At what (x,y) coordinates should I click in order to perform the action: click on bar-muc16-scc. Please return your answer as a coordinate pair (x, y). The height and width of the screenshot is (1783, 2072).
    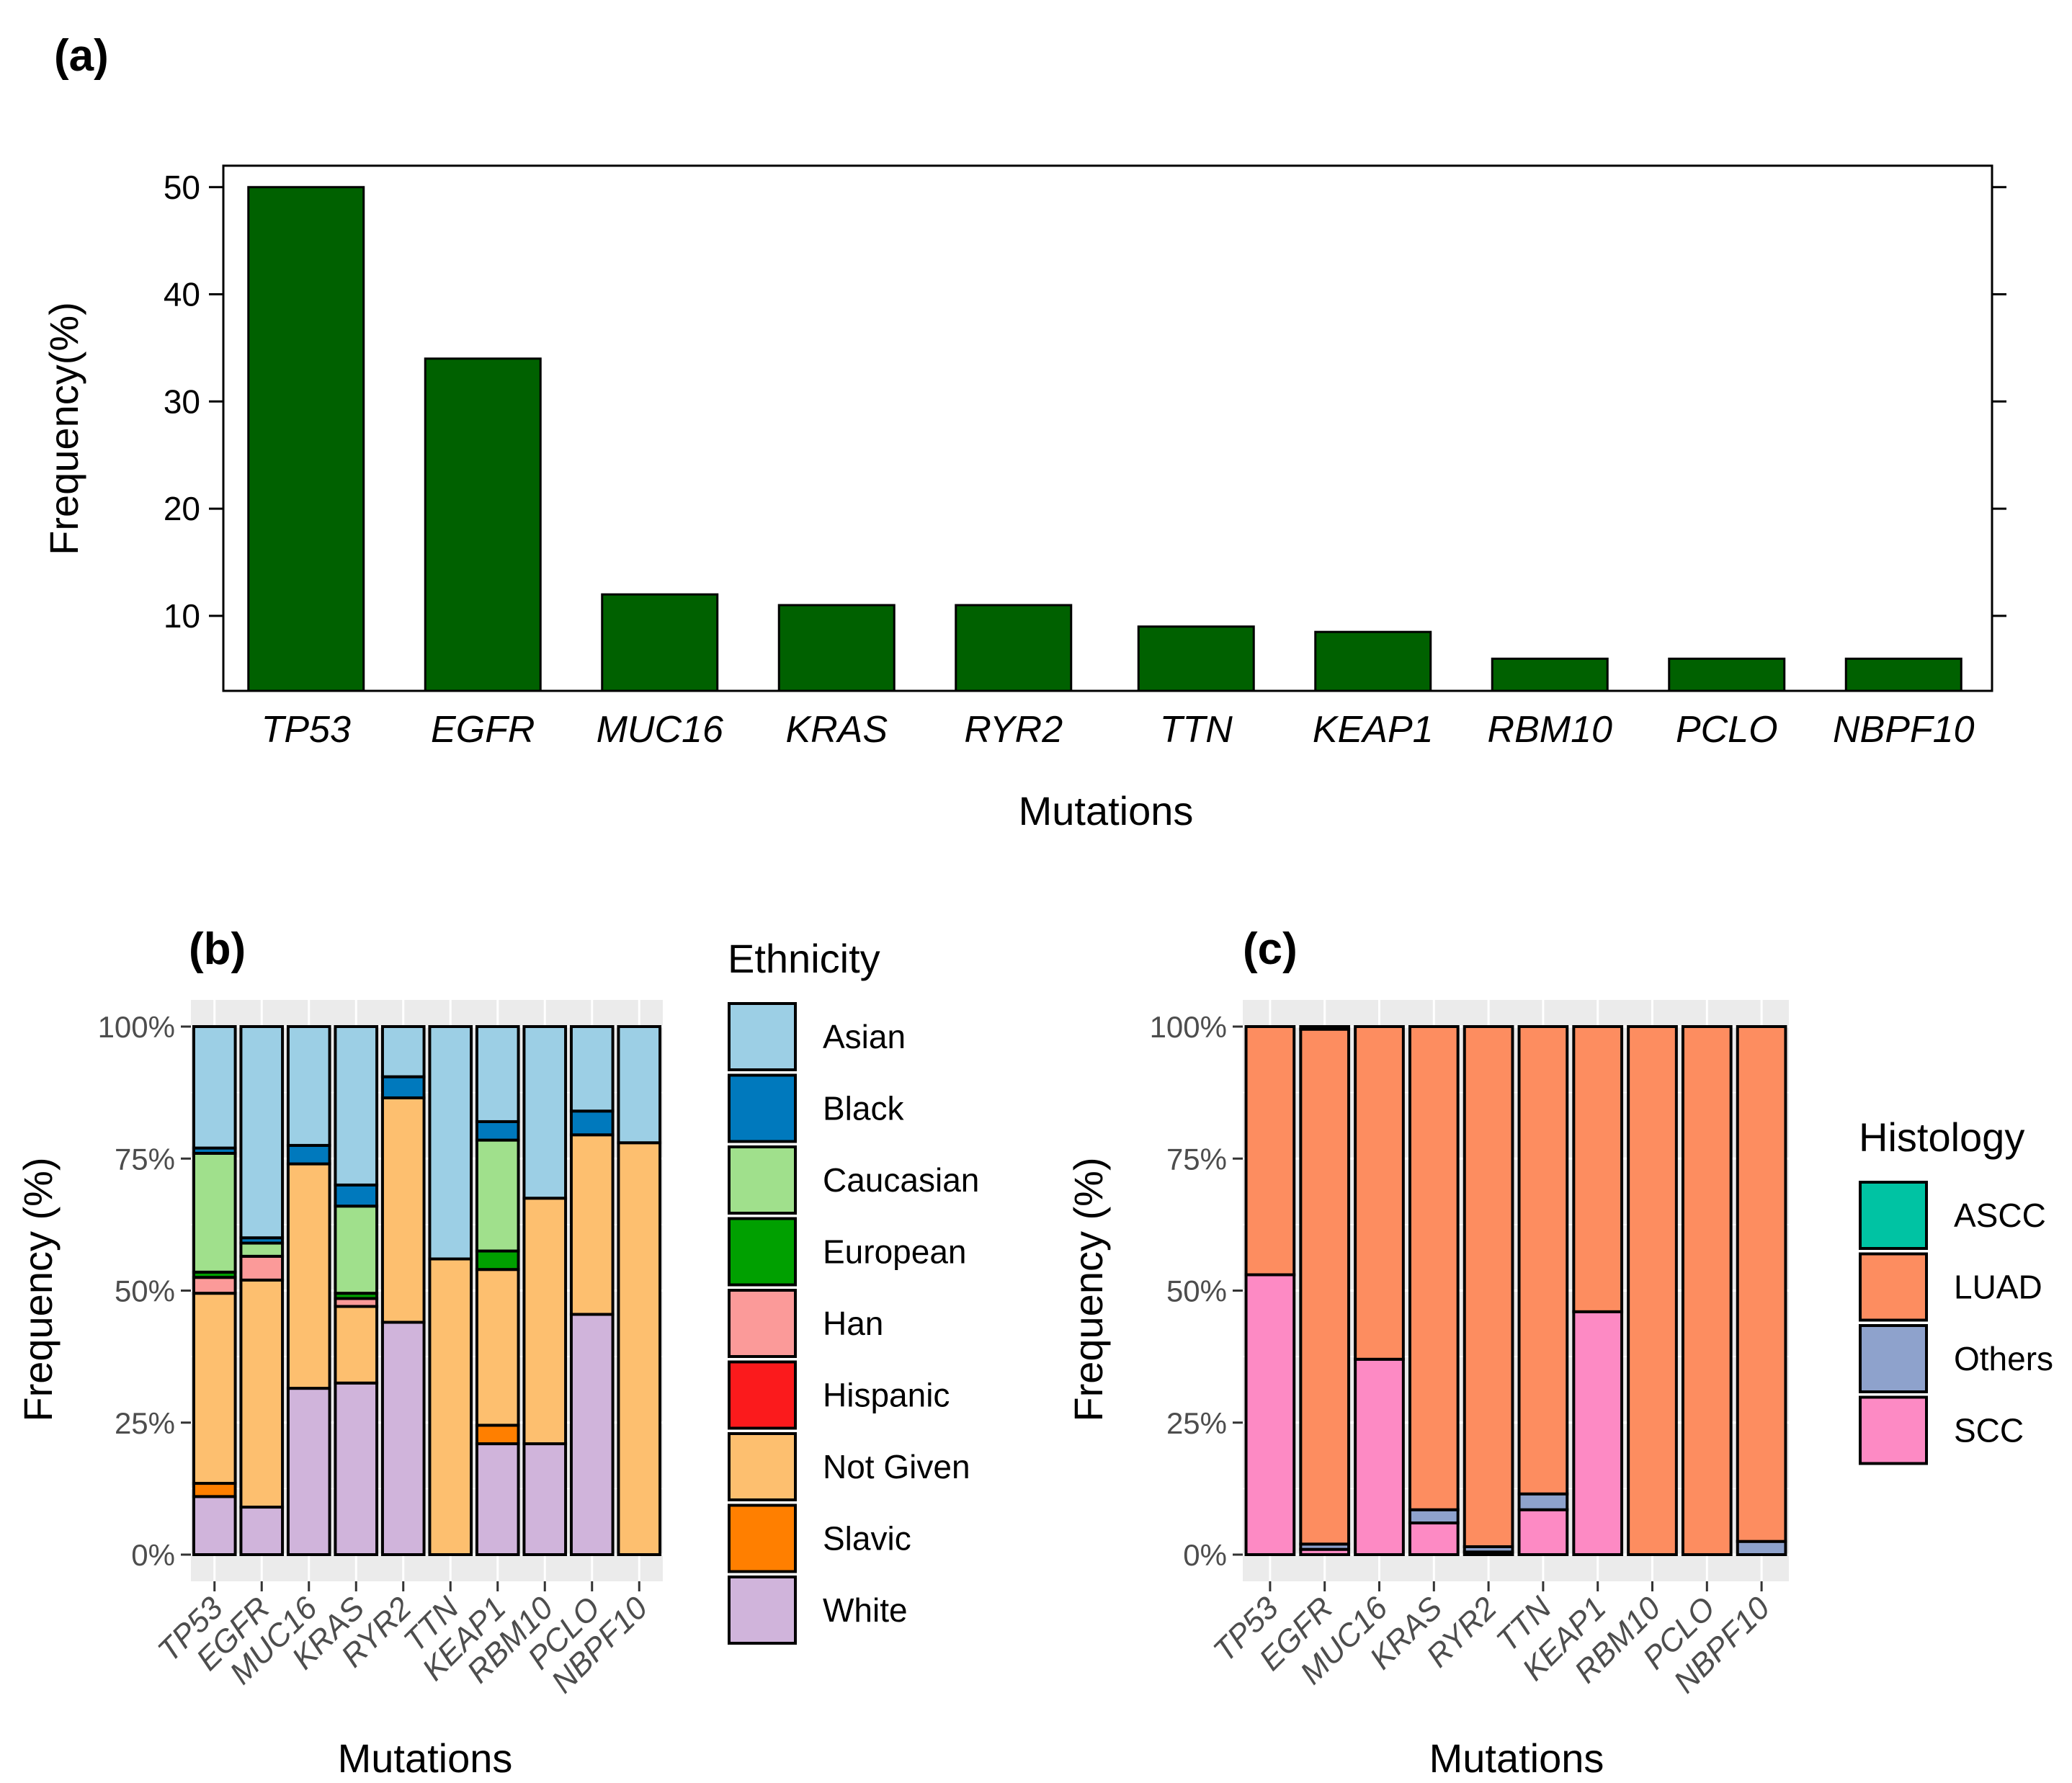
    Looking at the image, I should click on (1379, 1457).